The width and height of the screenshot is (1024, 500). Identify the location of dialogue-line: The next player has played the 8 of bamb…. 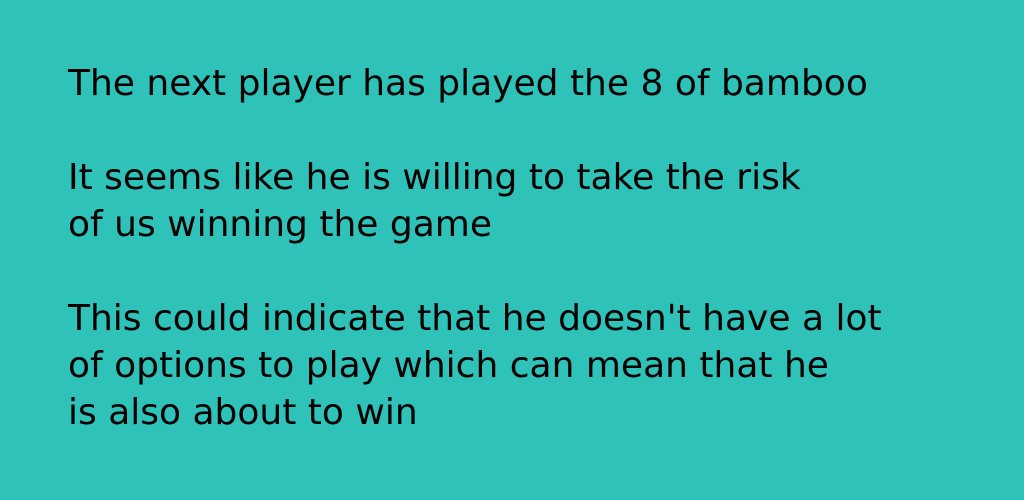
(468, 83).